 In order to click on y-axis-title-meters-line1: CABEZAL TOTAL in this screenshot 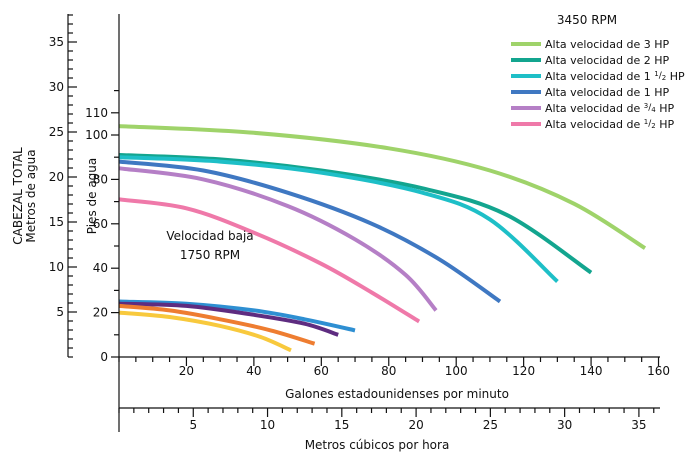, I will do `click(18, 196)`.